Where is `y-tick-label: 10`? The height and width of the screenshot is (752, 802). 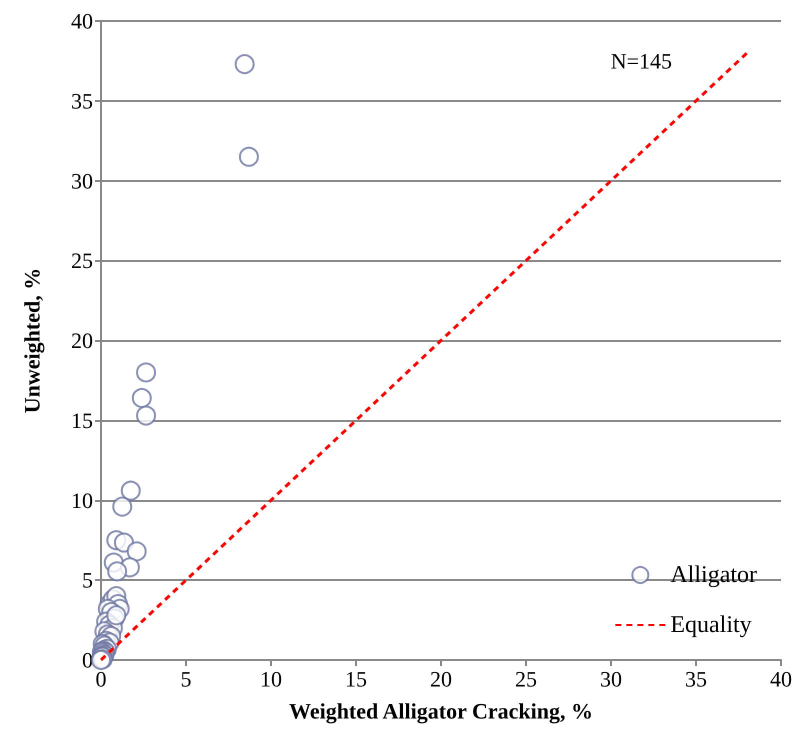
y-tick-label: 10 is located at coordinates (82, 500).